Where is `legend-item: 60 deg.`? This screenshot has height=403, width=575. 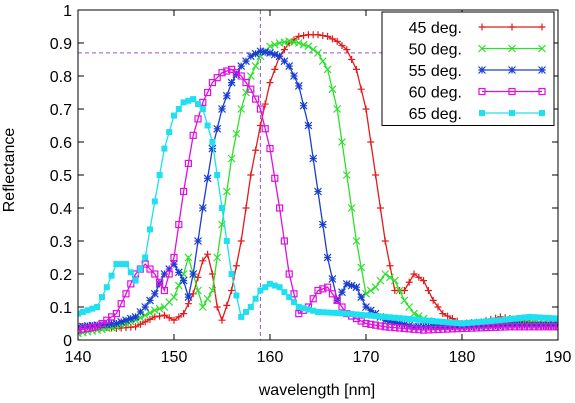 legend-item: 60 deg. is located at coordinates (477, 93).